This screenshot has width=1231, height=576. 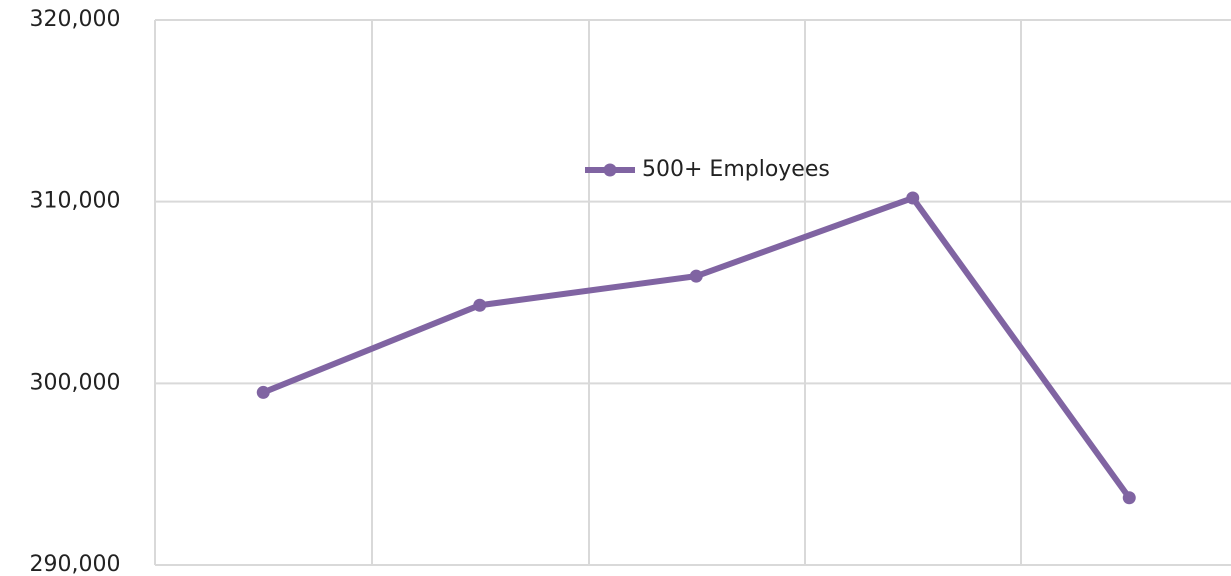 I want to click on y-tick-label: 300,000, so click(x=75, y=382).